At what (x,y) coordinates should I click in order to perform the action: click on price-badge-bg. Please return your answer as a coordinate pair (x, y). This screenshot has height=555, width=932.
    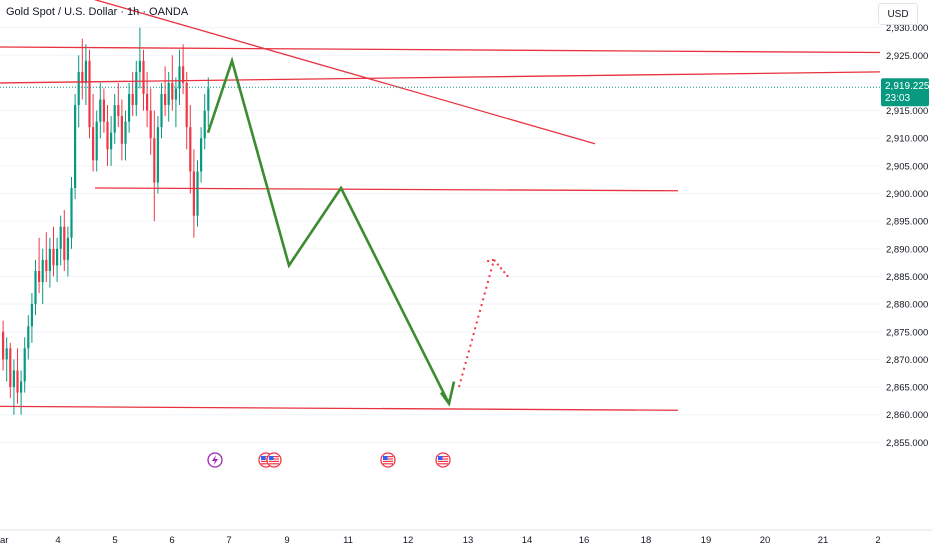
    Looking at the image, I should click on (905, 92).